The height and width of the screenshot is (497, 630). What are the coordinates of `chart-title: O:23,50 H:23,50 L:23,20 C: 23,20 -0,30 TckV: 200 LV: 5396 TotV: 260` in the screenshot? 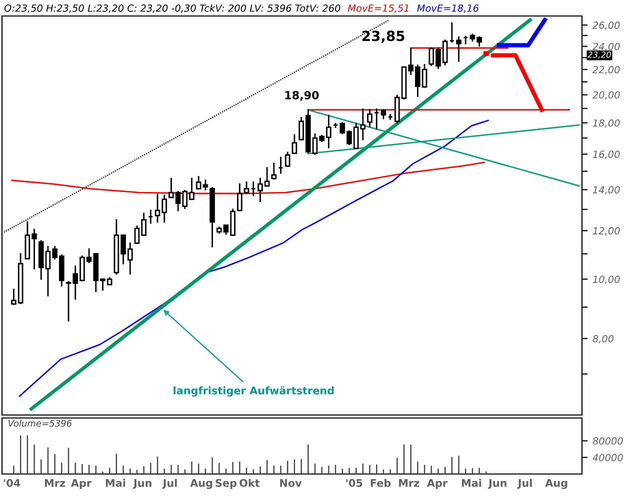 It's located at (172, 8).